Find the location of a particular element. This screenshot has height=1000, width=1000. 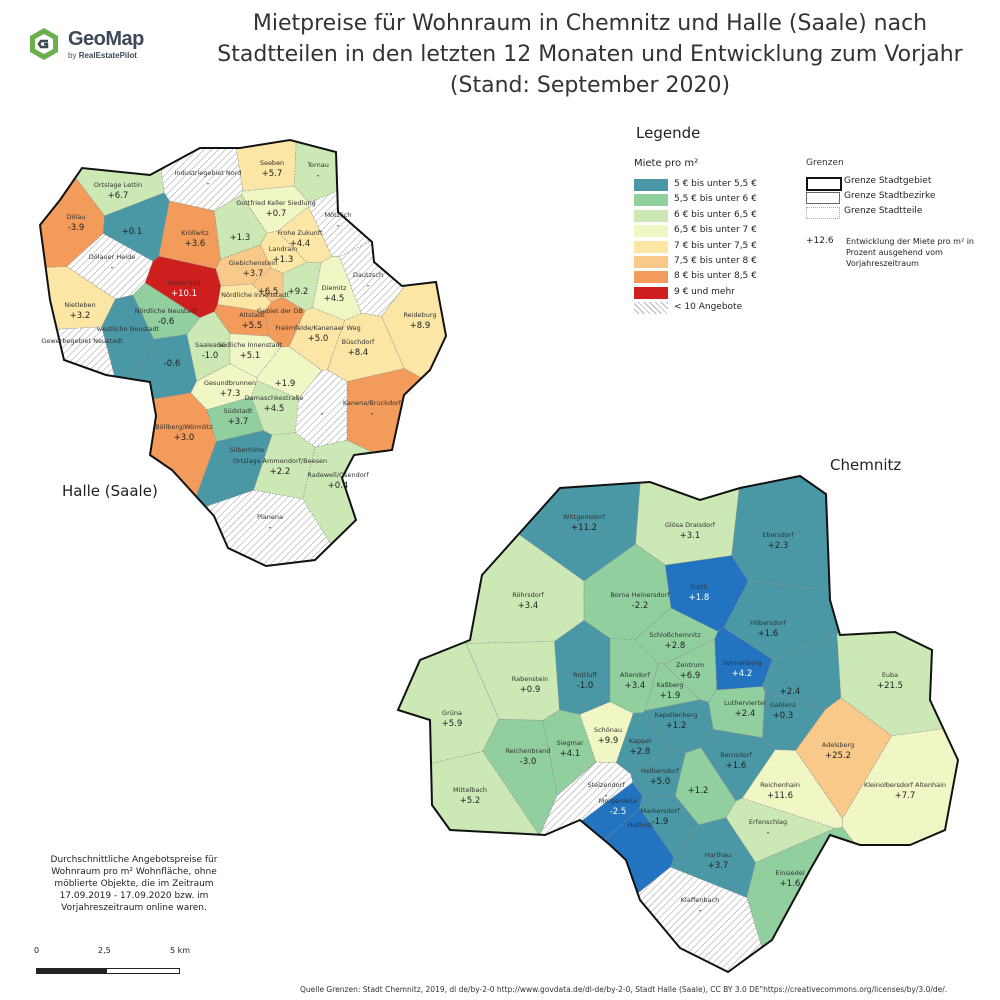

boundary-label: Grenze Stadtteile is located at coordinates (883, 211).